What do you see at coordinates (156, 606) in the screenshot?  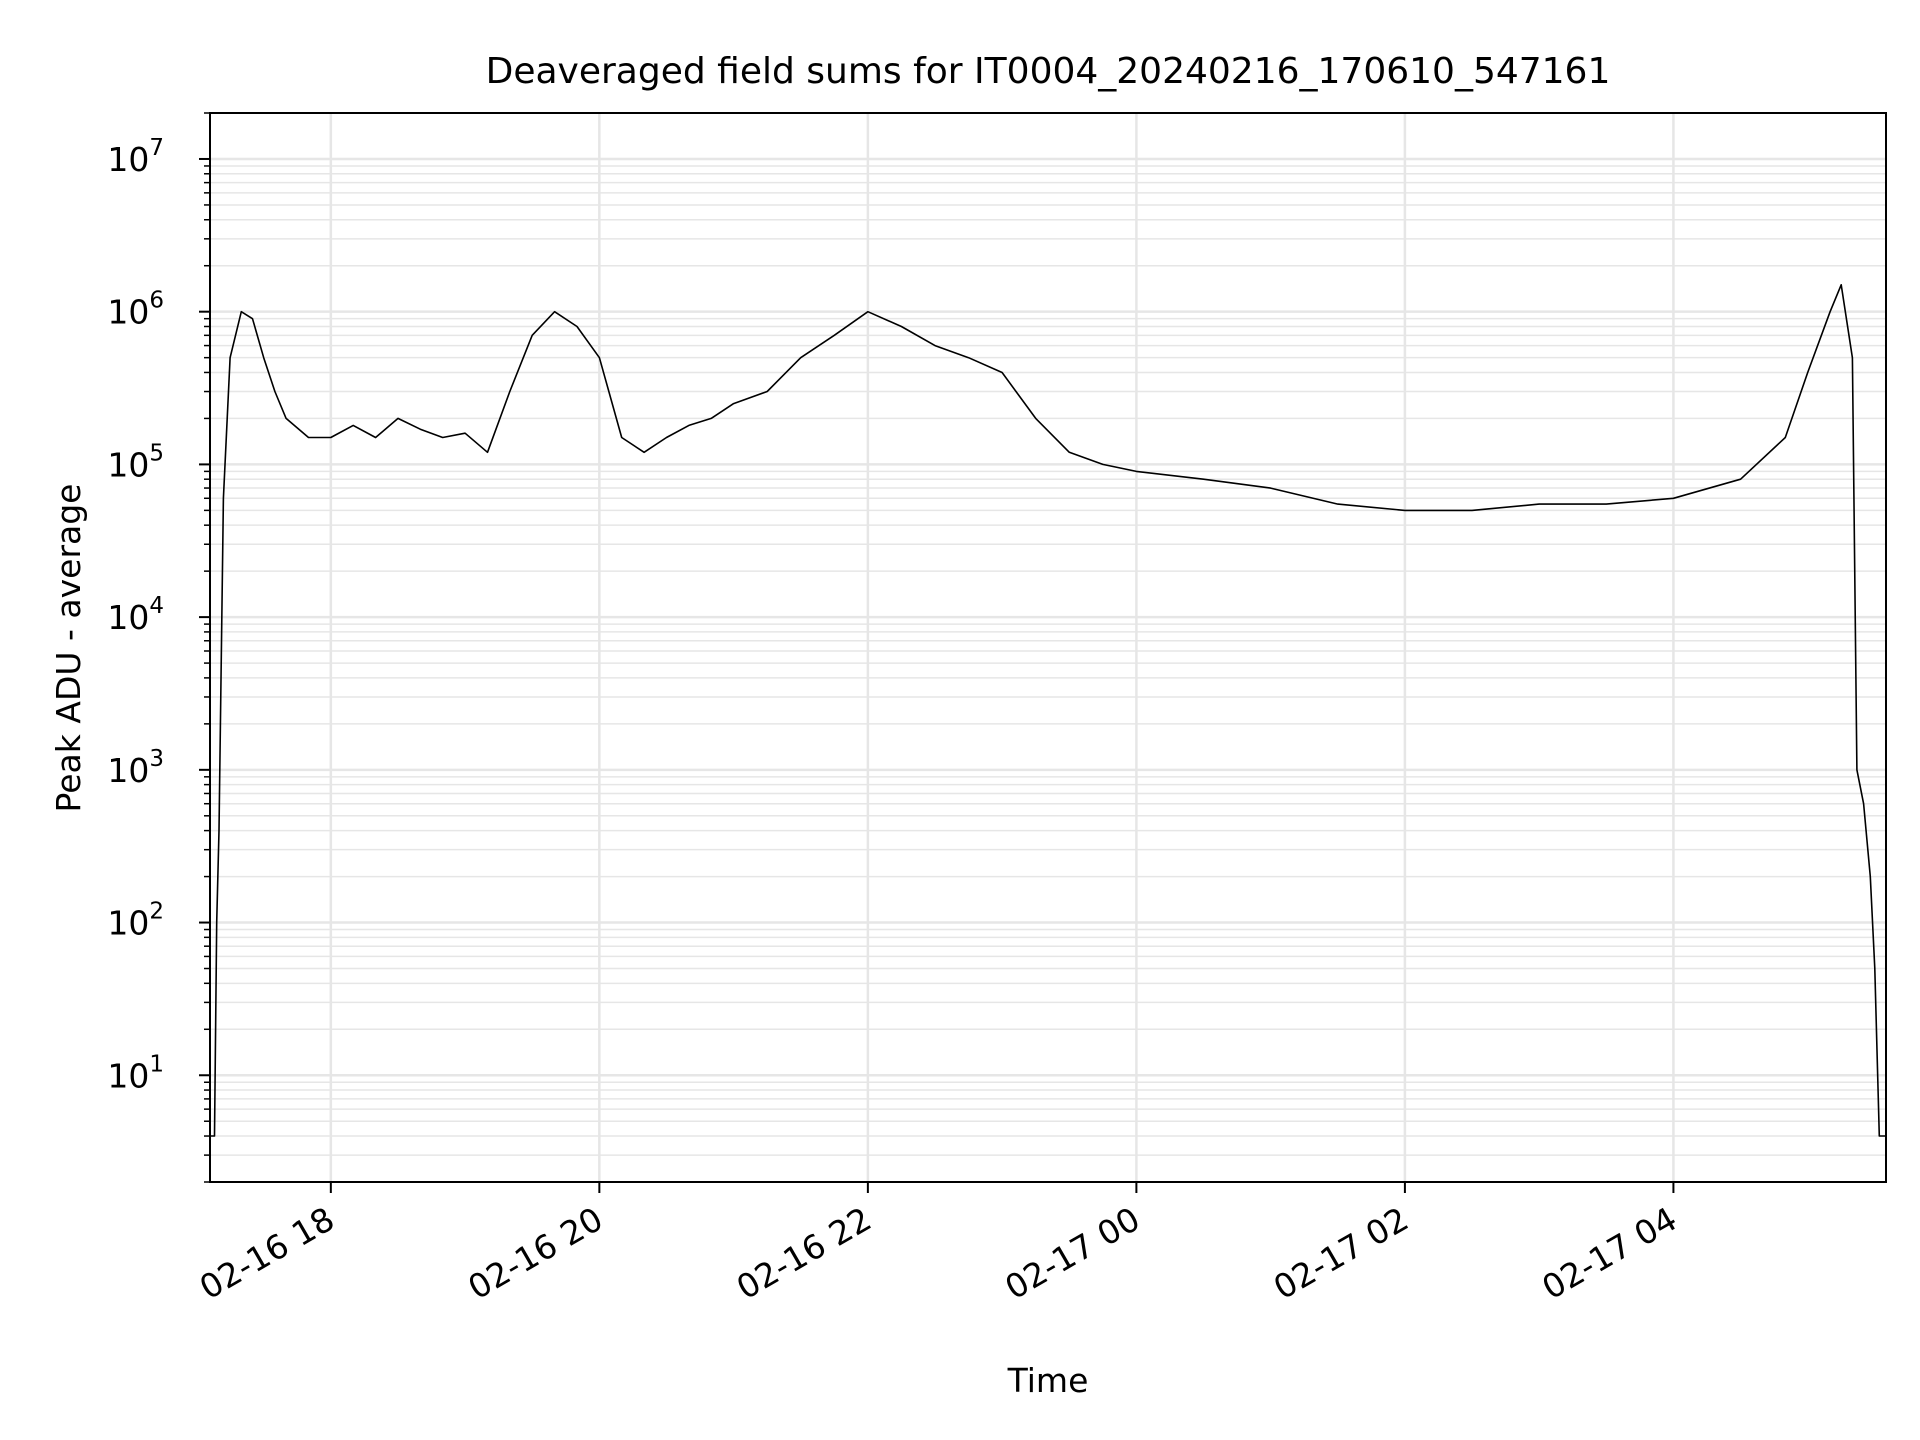 I see `y-tick-exponent: 4` at bounding box center [156, 606].